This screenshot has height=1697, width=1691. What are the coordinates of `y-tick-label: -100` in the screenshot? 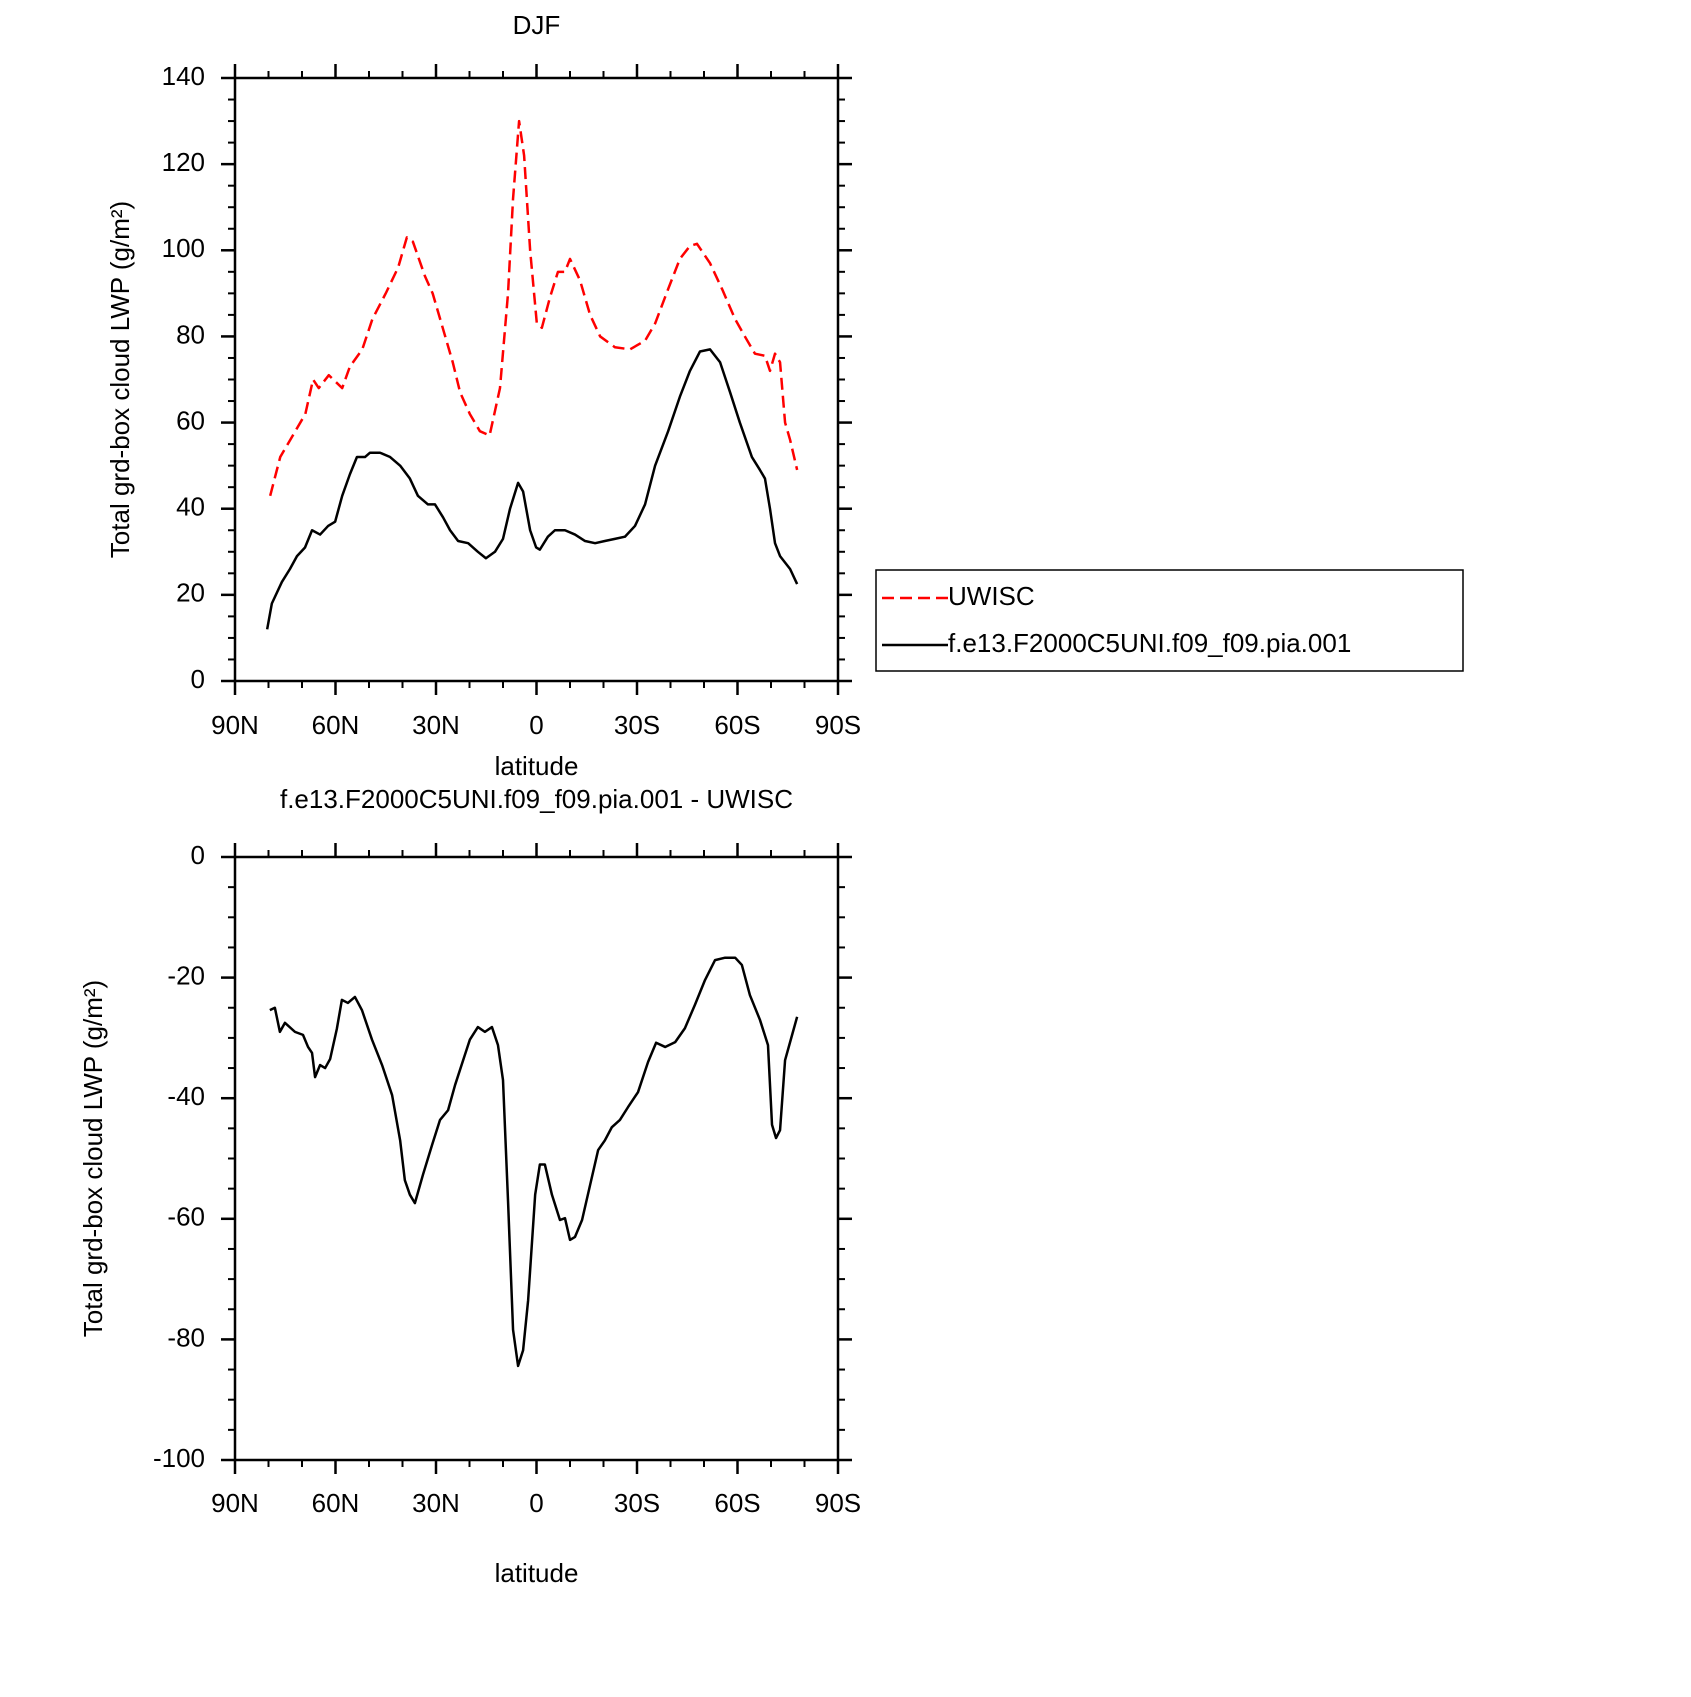 It's located at (179, 1458).